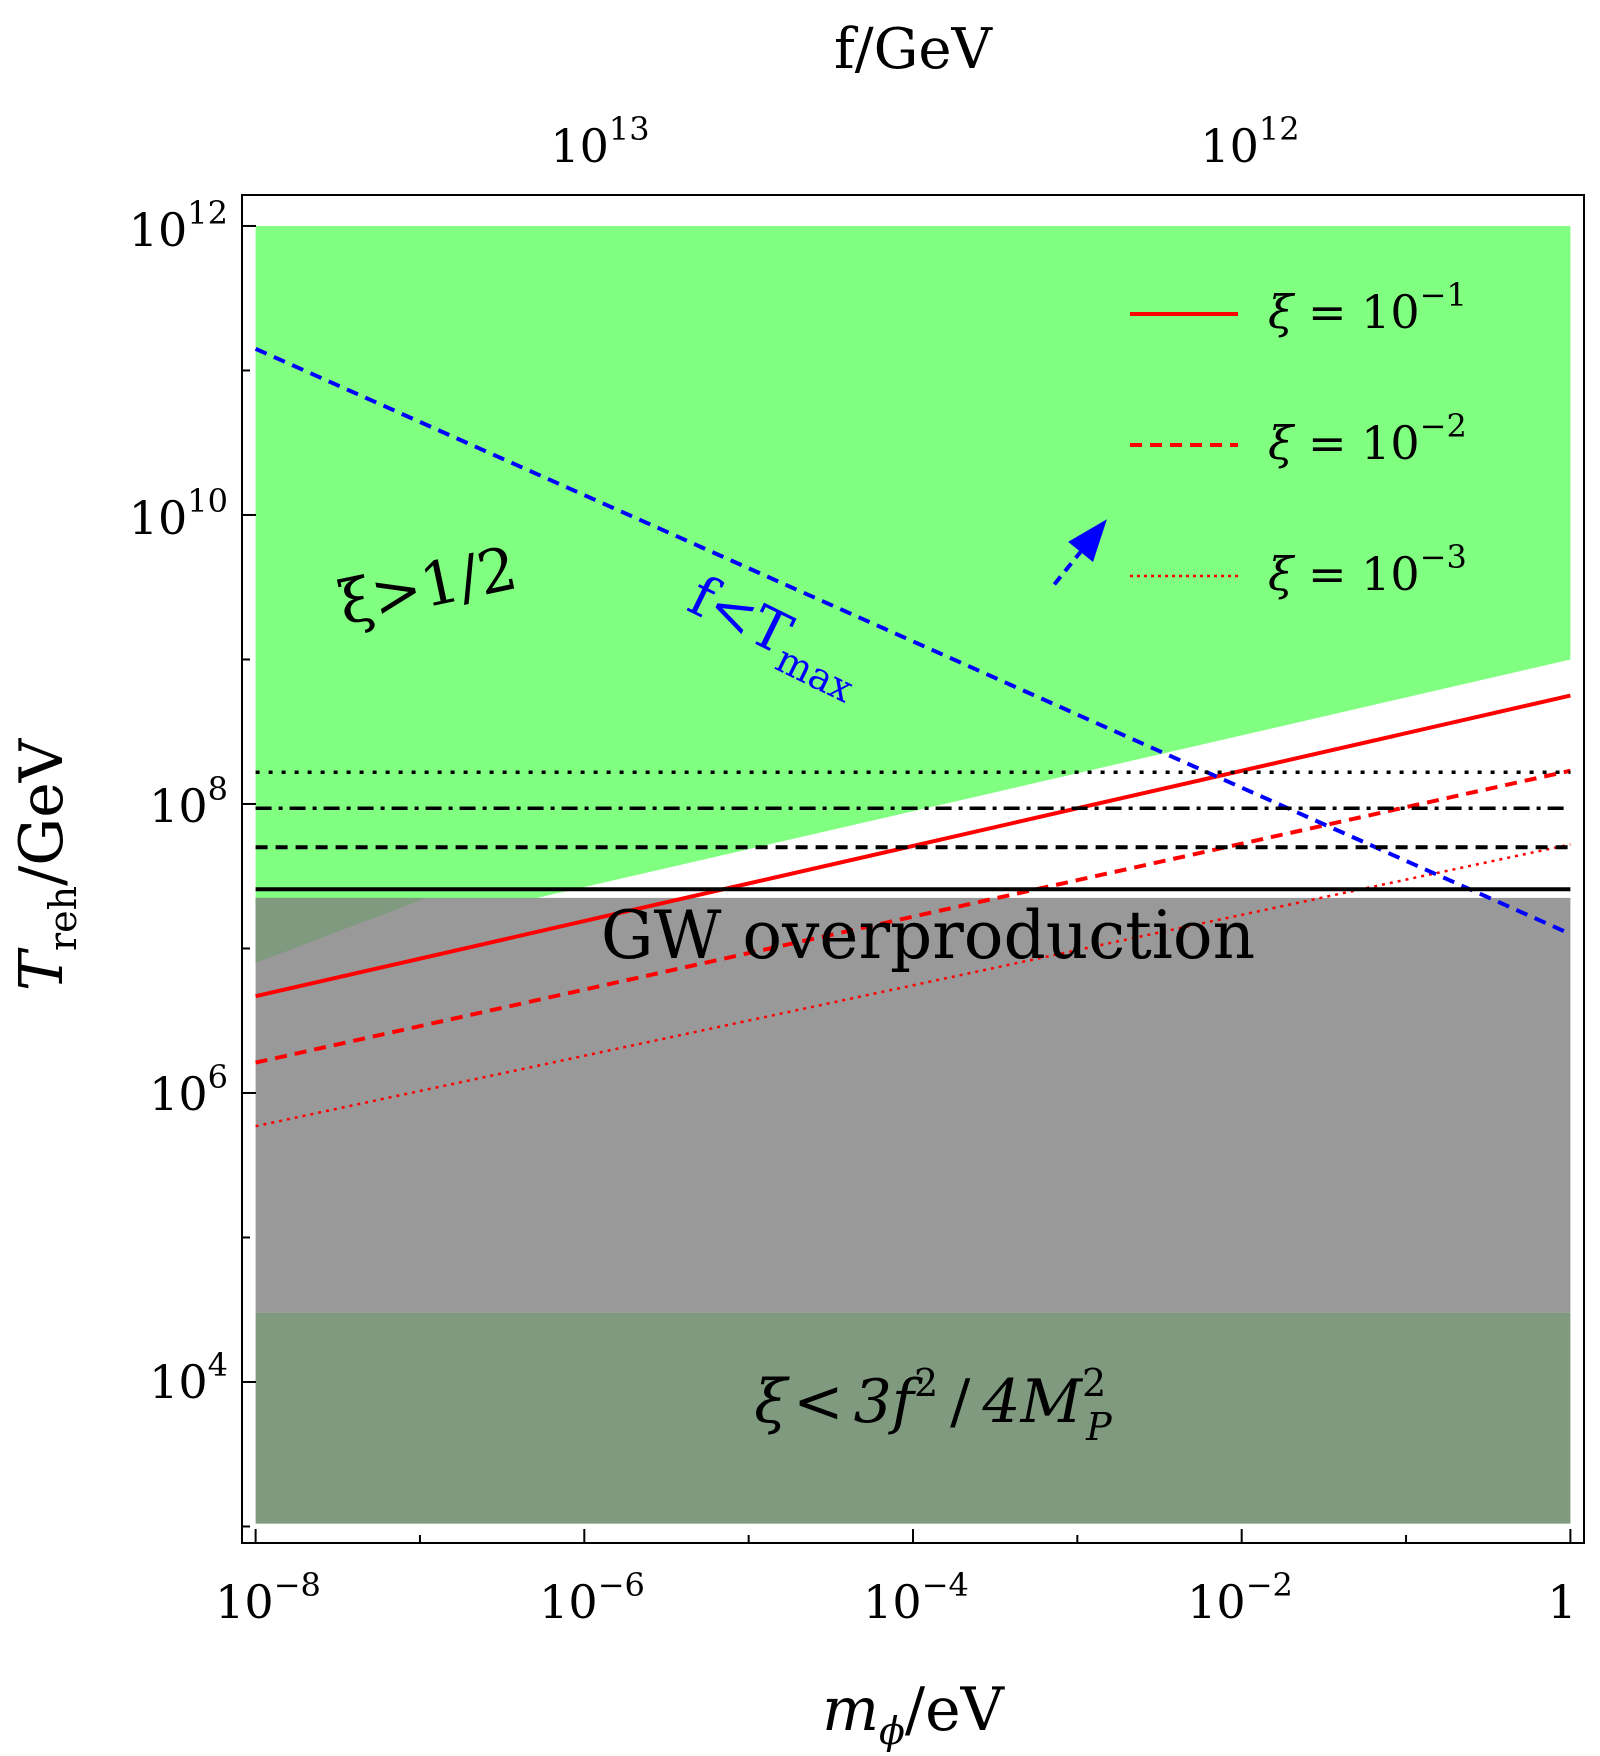 This screenshot has width=1600, height=1756. What do you see at coordinates (1249, 141) in the screenshot?
I see `top-tick-label-12: 1012` at bounding box center [1249, 141].